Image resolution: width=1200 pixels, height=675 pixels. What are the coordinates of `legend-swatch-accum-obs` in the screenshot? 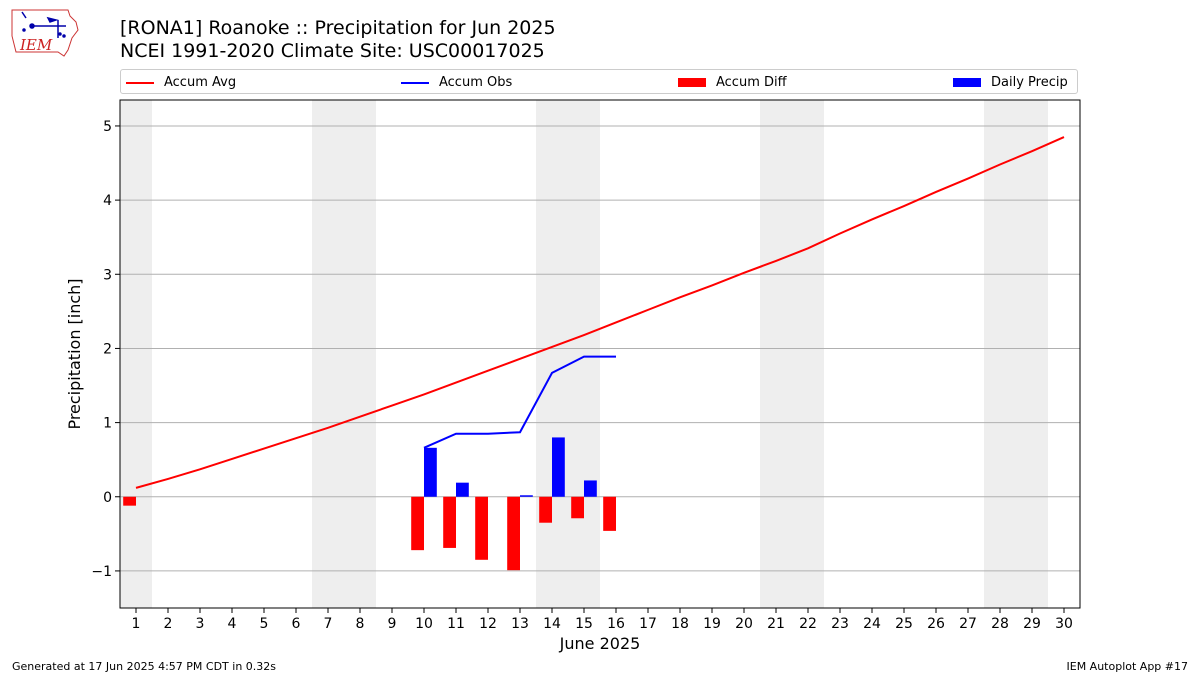 It's located at (415, 82).